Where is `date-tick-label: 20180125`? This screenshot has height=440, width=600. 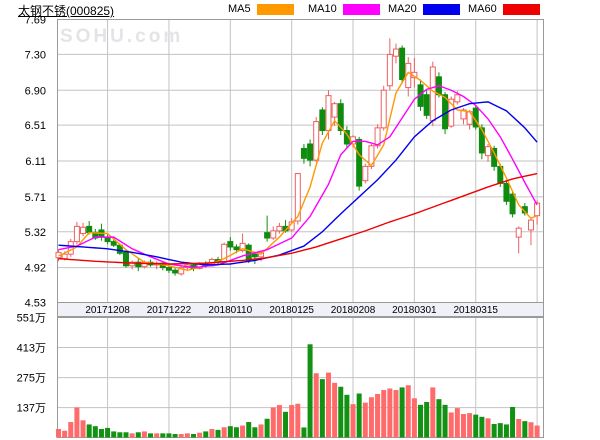
date-tick-label: 20180125 is located at coordinates (291, 310).